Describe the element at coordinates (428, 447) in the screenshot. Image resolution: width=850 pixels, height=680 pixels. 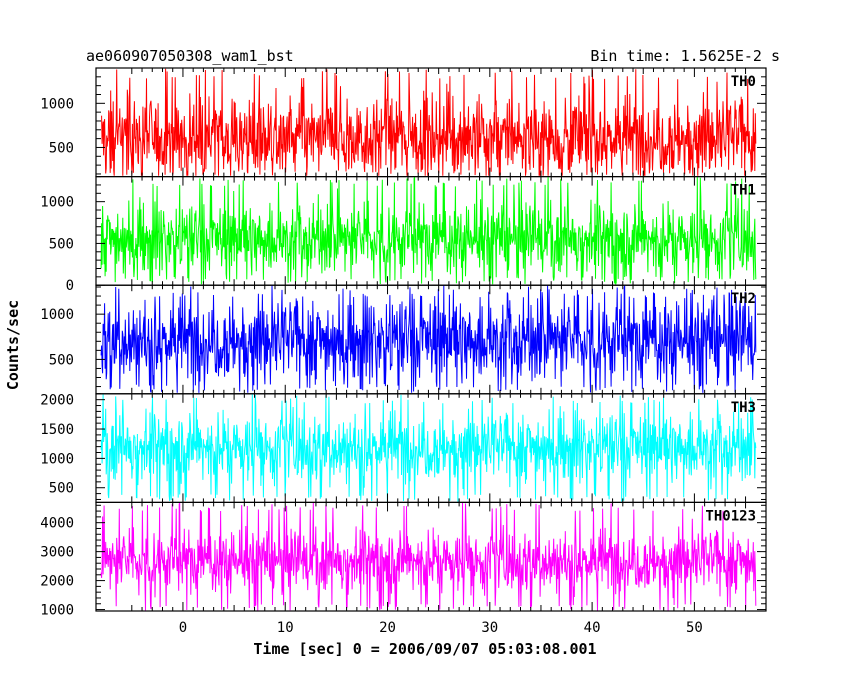
I see `series-th3-line` at that location.